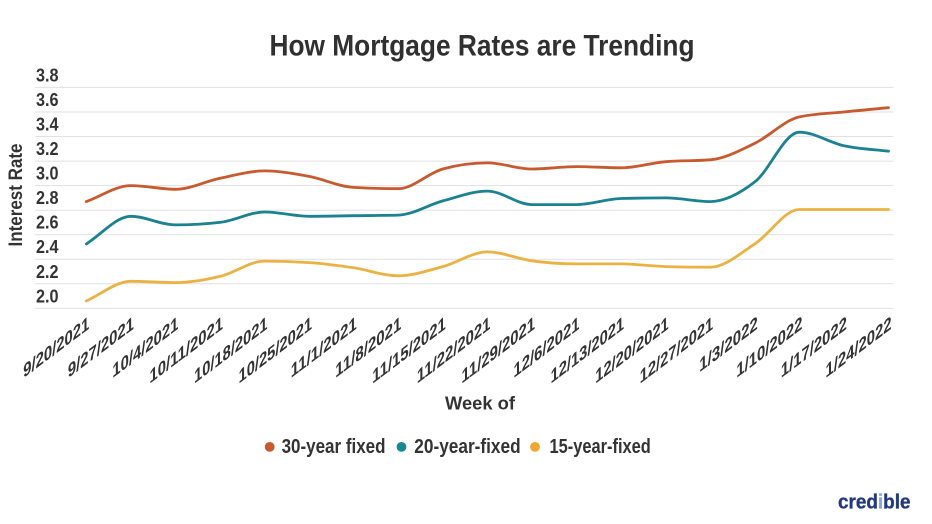 The image size is (932, 524). What do you see at coordinates (874, 503) in the screenshot?
I see `svg-text: credible` at bounding box center [874, 503].